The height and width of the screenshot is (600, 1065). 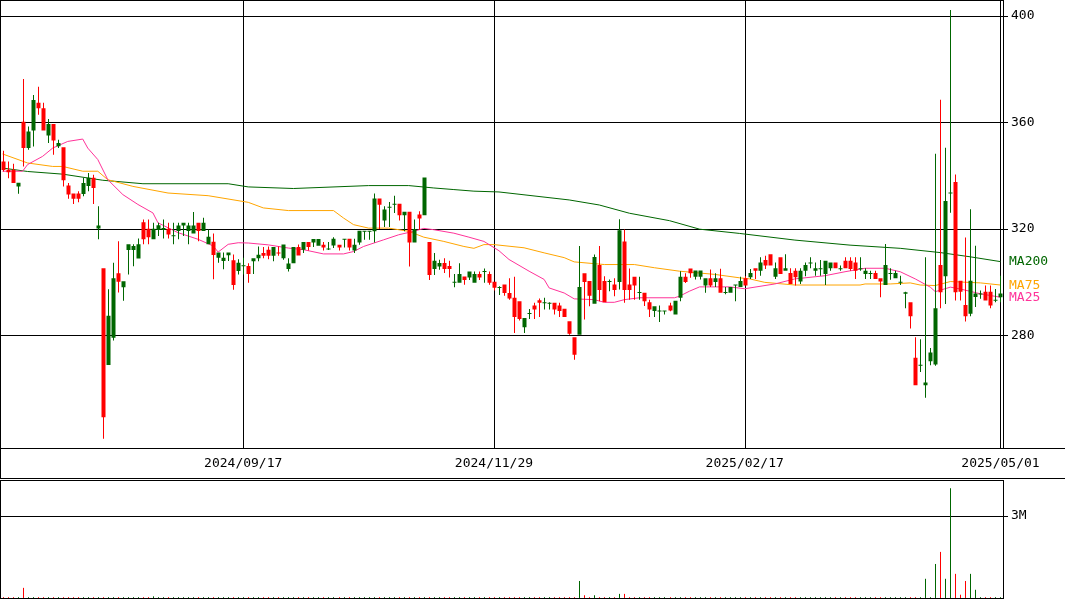 What do you see at coordinates (1000, 462) in the screenshot?
I see `x-tick-label: 2025/05/01` at bounding box center [1000, 462].